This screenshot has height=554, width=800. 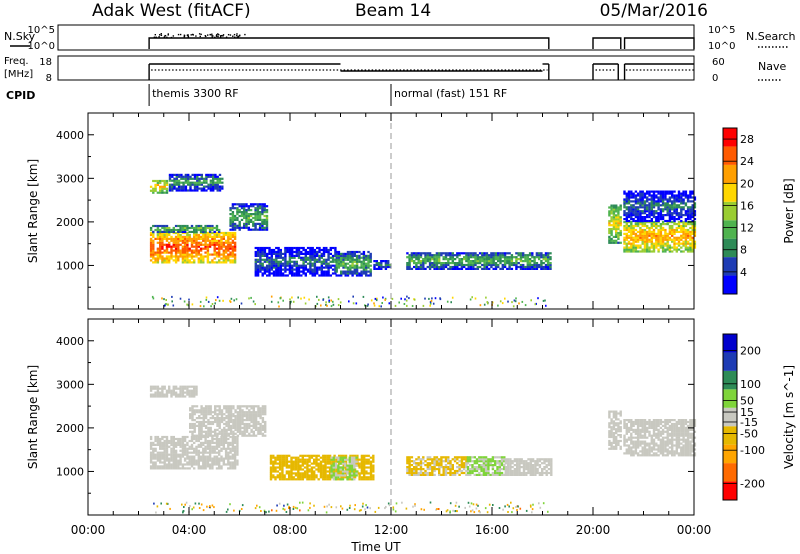 I want to click on nsky-label: N.Sky, so click(x=20, y=36).